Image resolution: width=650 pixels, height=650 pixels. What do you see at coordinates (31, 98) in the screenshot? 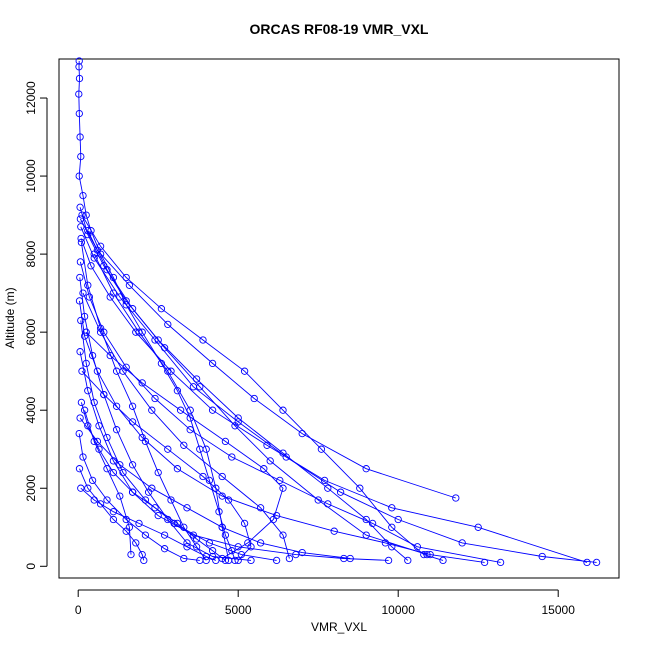
I see `y-tick-label: 12000` at bounding box center [31, 98].